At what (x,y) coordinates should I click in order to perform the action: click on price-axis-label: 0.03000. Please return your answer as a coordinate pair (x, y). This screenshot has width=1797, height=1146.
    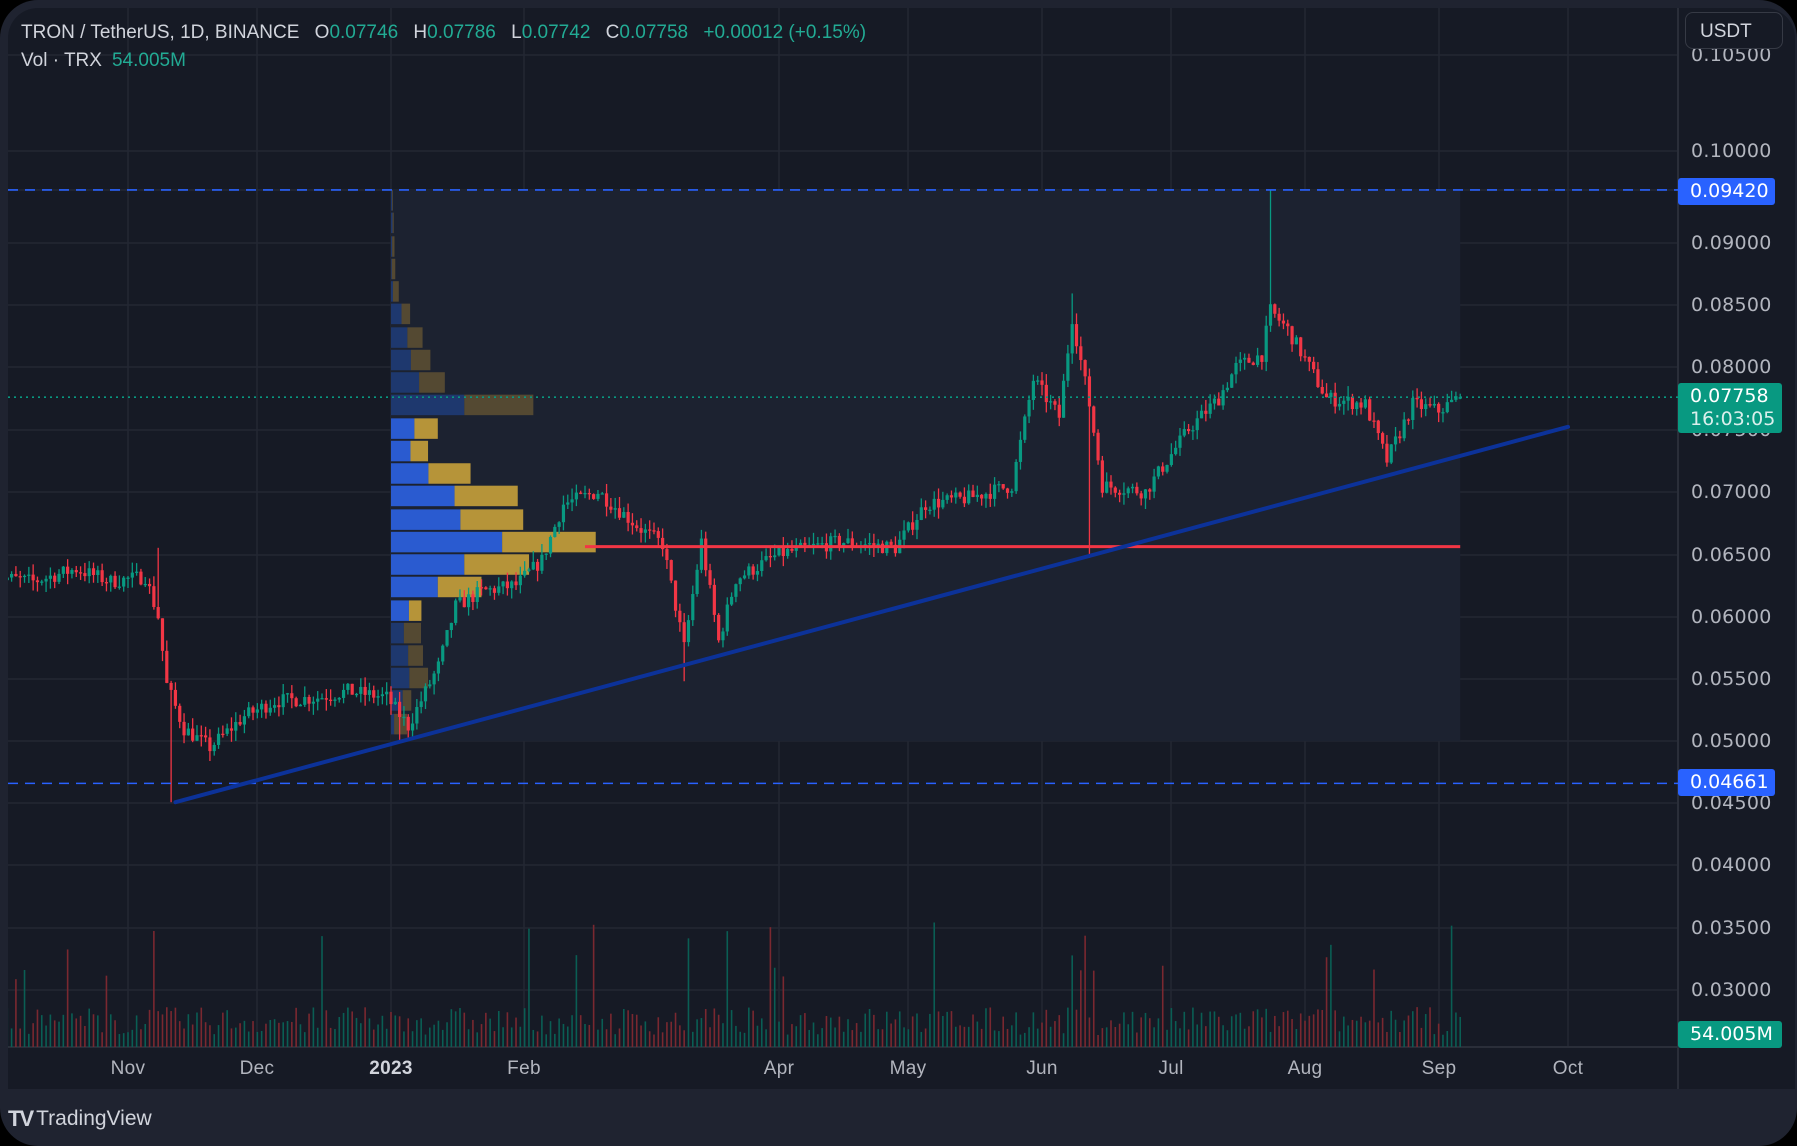
    Looking at the image, I should click on (1731, 990).